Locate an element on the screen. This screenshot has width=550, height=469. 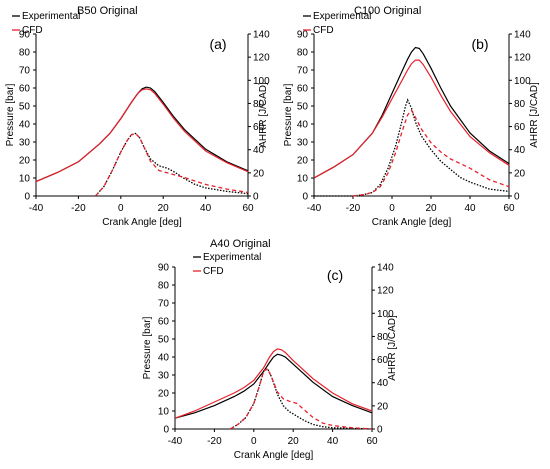
chart-title: B50 Original is located at coordinates (107, 11).